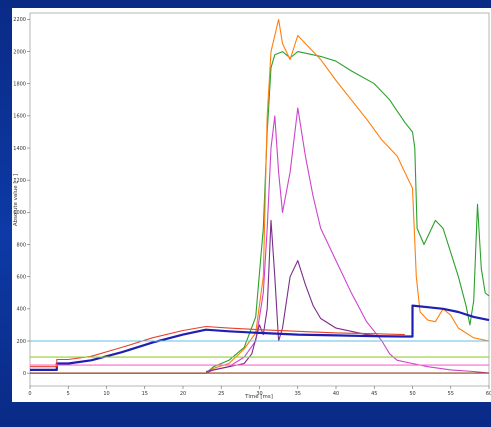 Image resolution: width=491 pixels, height=427 pixels. Describe the element at coordinates (488, 394) in the screenshot. I see `x-tick-label: 60` at that location.